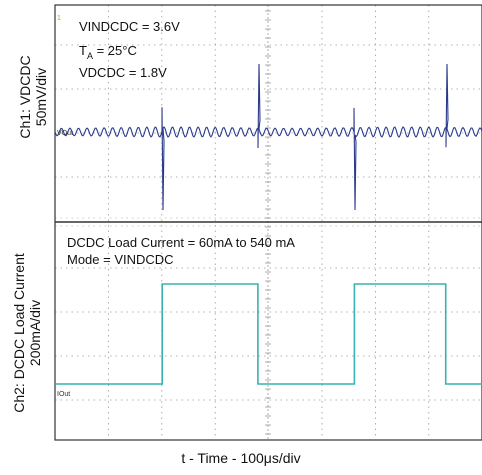 This screenshot has width=482, height=475. What do you see at coordinates (65, 133) in the screenshot?
I see `ch1-trace-label: VOut` at bounding box center [65, 133].